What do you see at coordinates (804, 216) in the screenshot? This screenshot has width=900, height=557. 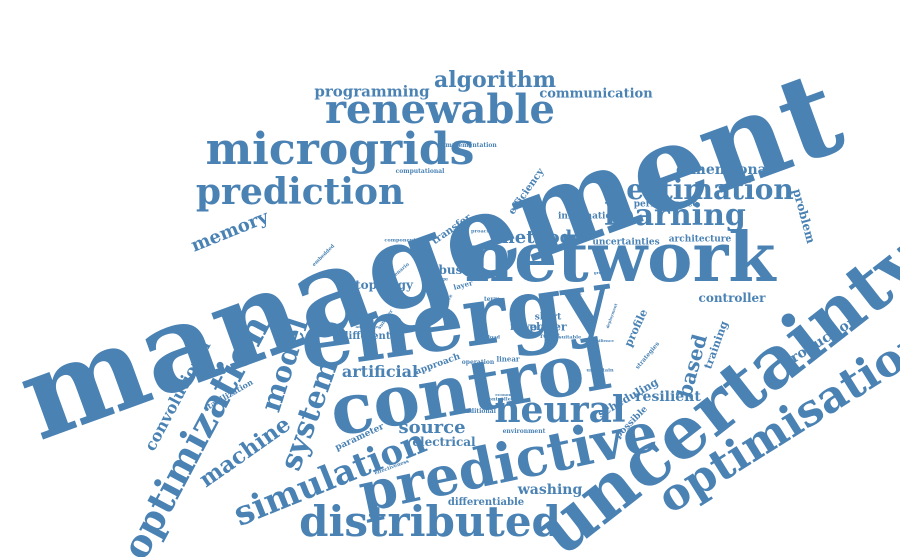 I see `word-problem: problem` at bounding box center [804, 216].